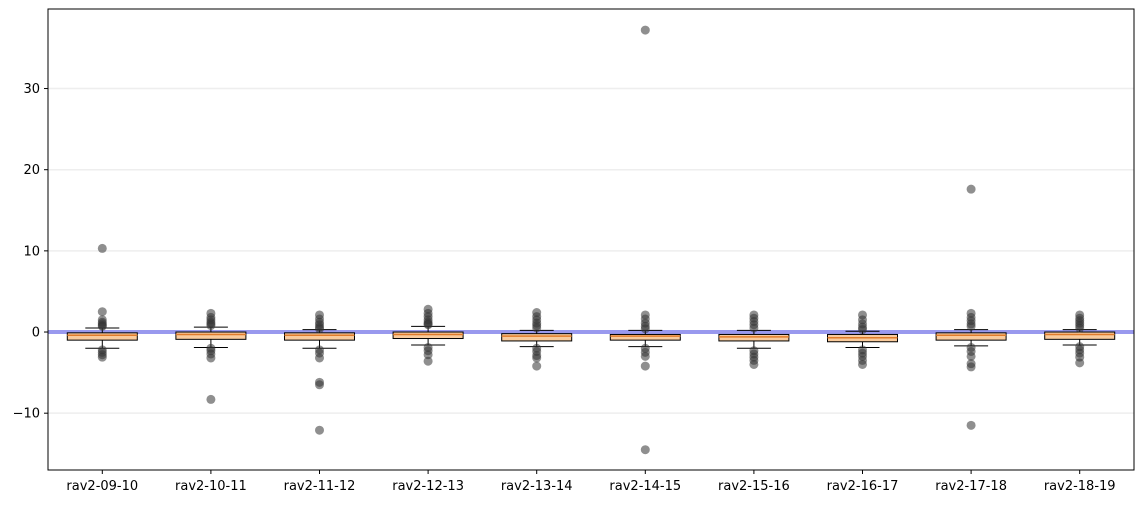  Describe the element at coordinates (31, 251) in the screenshot. I see `y-tick-label: 10` at that location.